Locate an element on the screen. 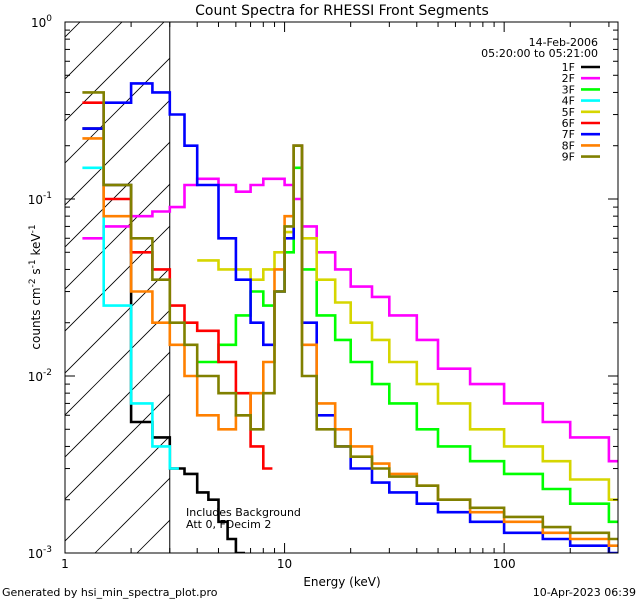  y-label-part1: counts cm is located at coordinates (36, 318).